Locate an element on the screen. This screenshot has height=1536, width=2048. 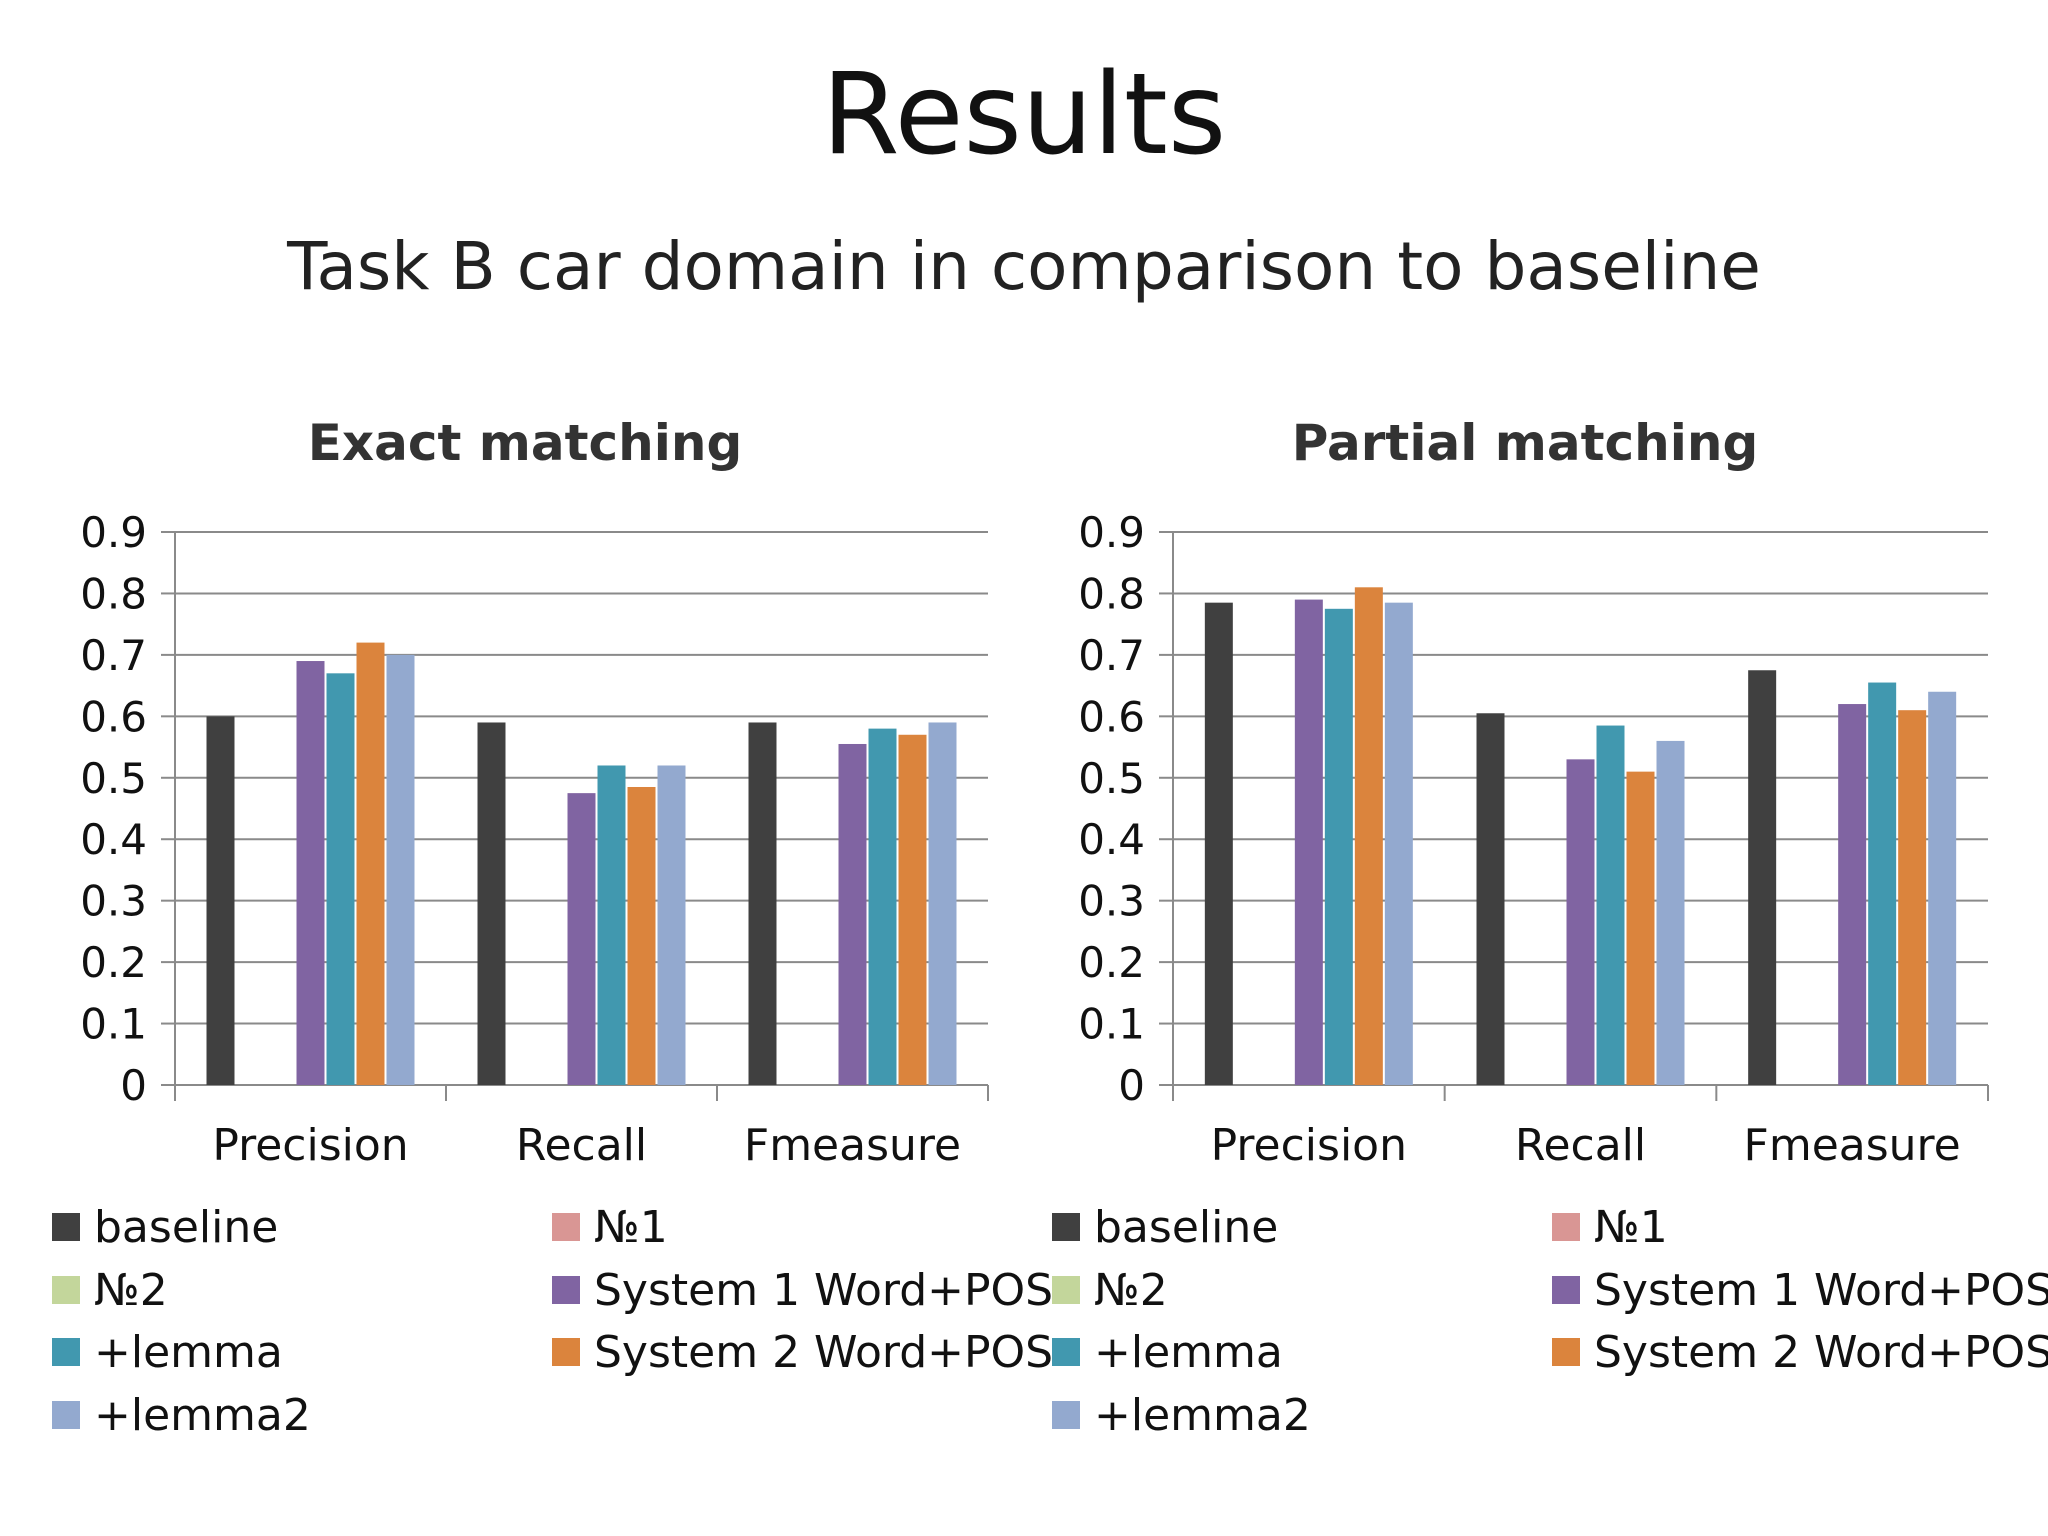
chart-title: Partial matching is located at coordinates (1525, 443).